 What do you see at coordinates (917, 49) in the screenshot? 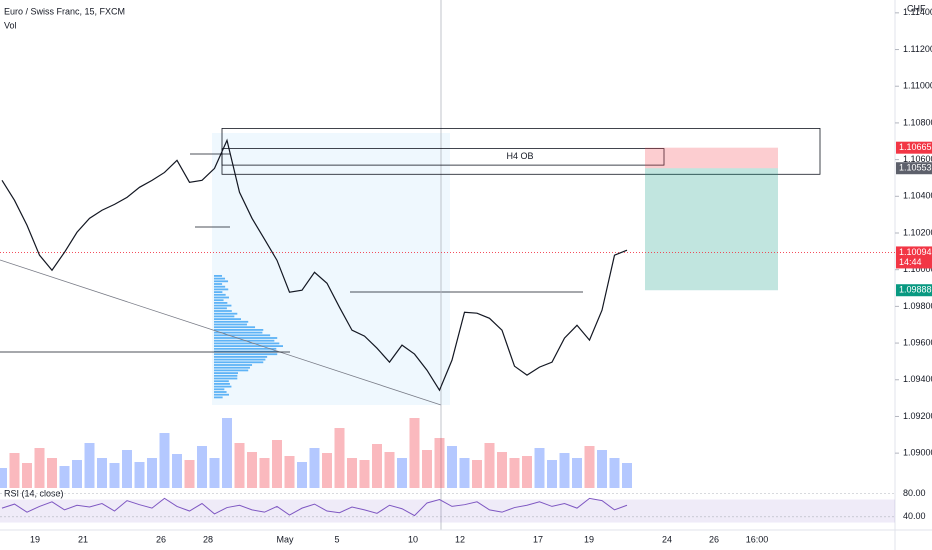
I see `y-tick-label: 1.11200` at bounding box center [917, 49].